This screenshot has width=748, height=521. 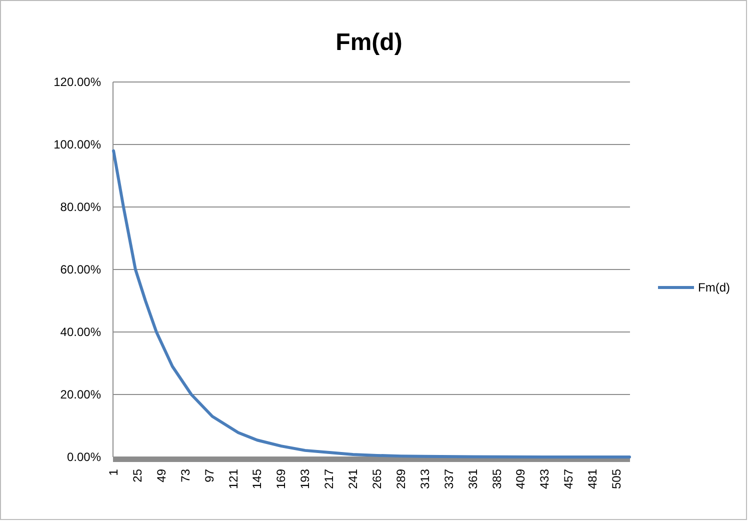 What do you see at coordinates (81, 332) in the screenshot?
I see `y-tick-label: 40.00%` at bounding box center [81, 332].